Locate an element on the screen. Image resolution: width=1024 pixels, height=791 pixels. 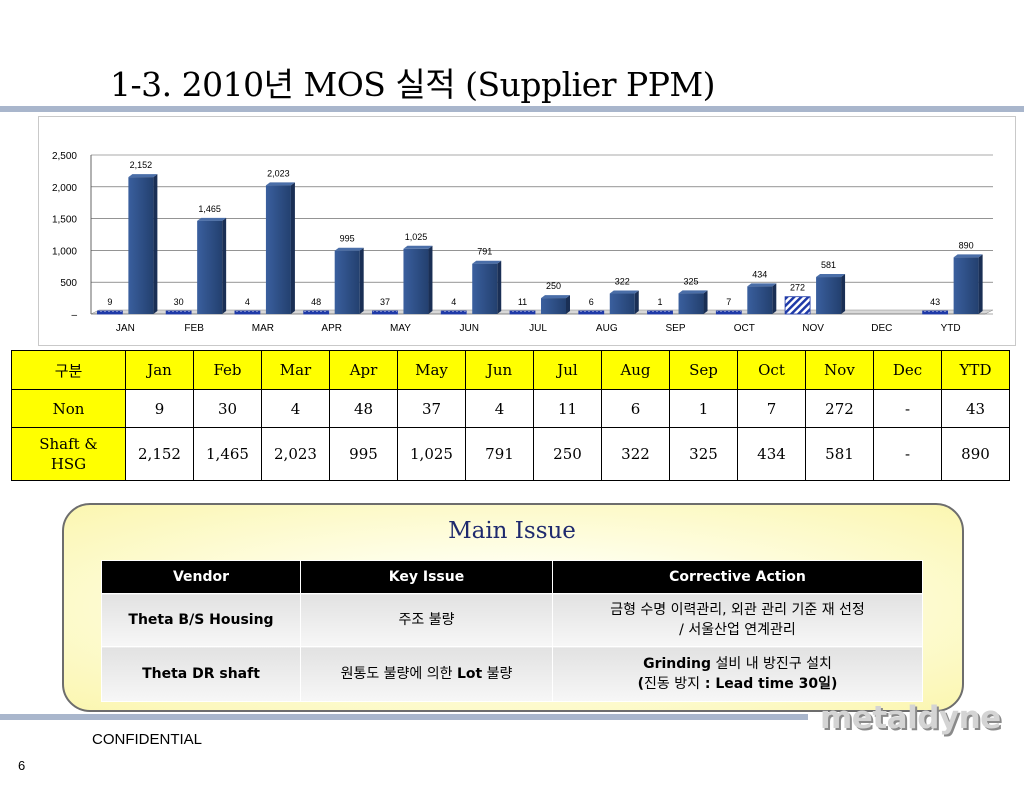
table-header-cell: Mar is located at coordinates (295, 370).